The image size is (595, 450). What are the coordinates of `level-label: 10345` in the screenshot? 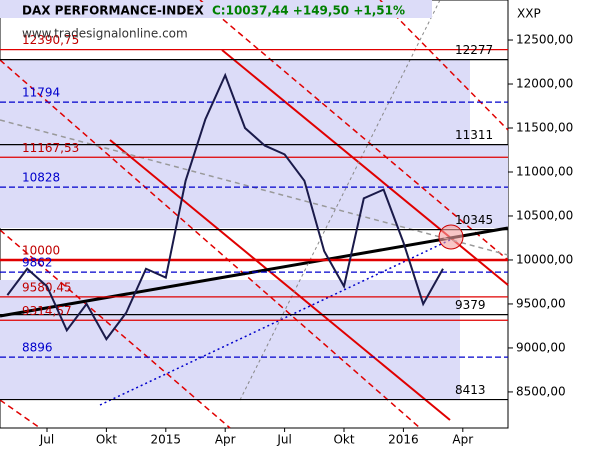 It's located at (474, 220).